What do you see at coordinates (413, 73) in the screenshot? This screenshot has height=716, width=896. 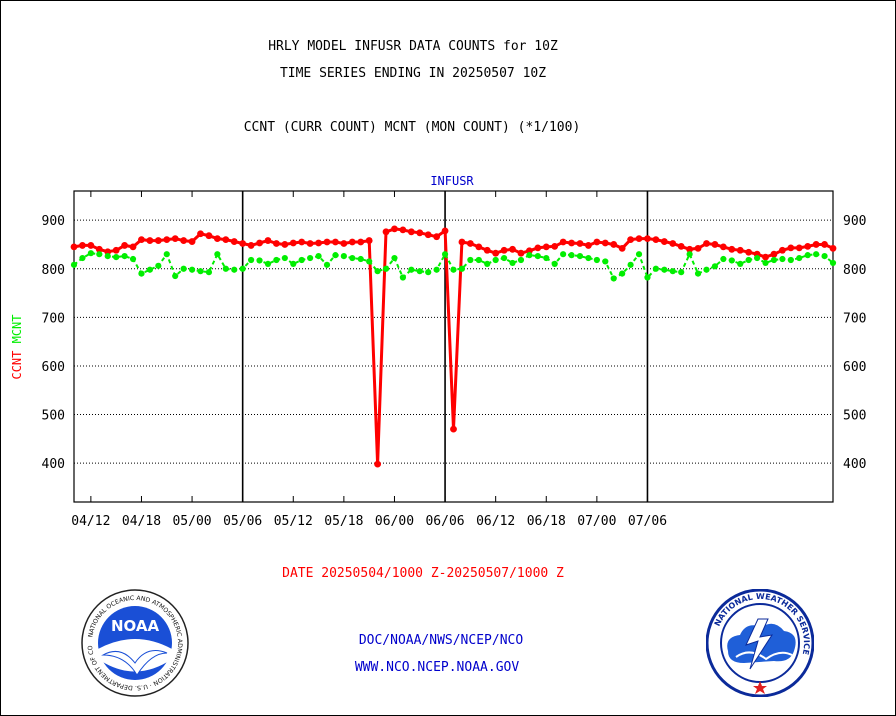 I see `title-line-2: TIME SERIES ENDING IN 20250507 10Z` at bounding box center [413, 73].